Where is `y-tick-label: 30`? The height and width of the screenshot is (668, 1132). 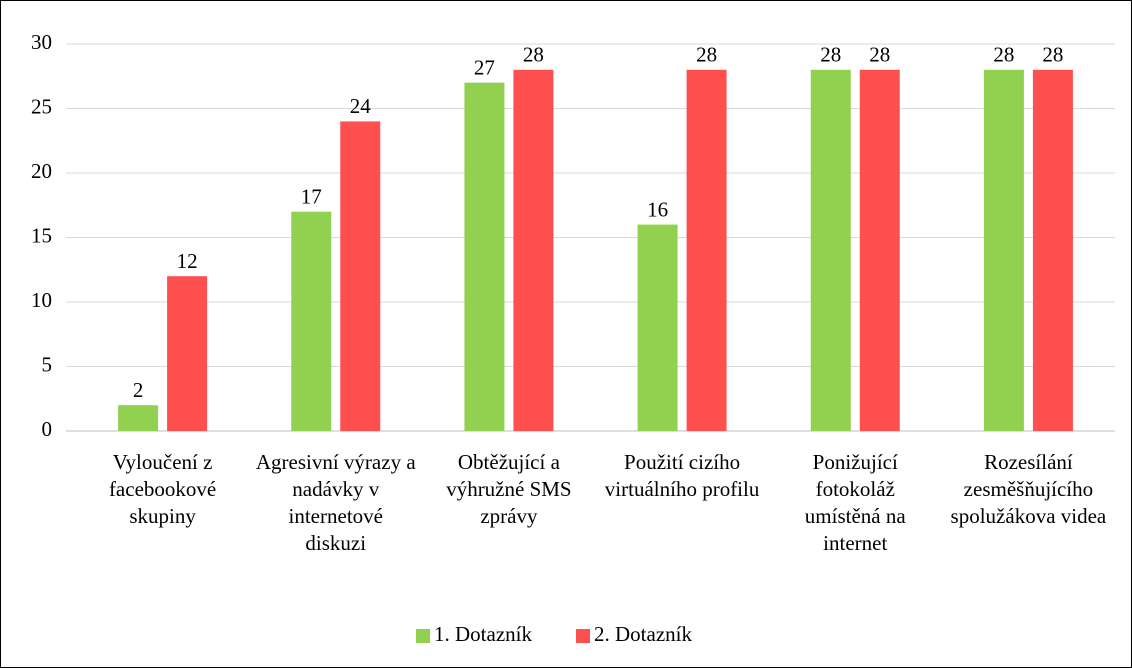
y-tick-label: 30 is located at coordinates (41, 42).